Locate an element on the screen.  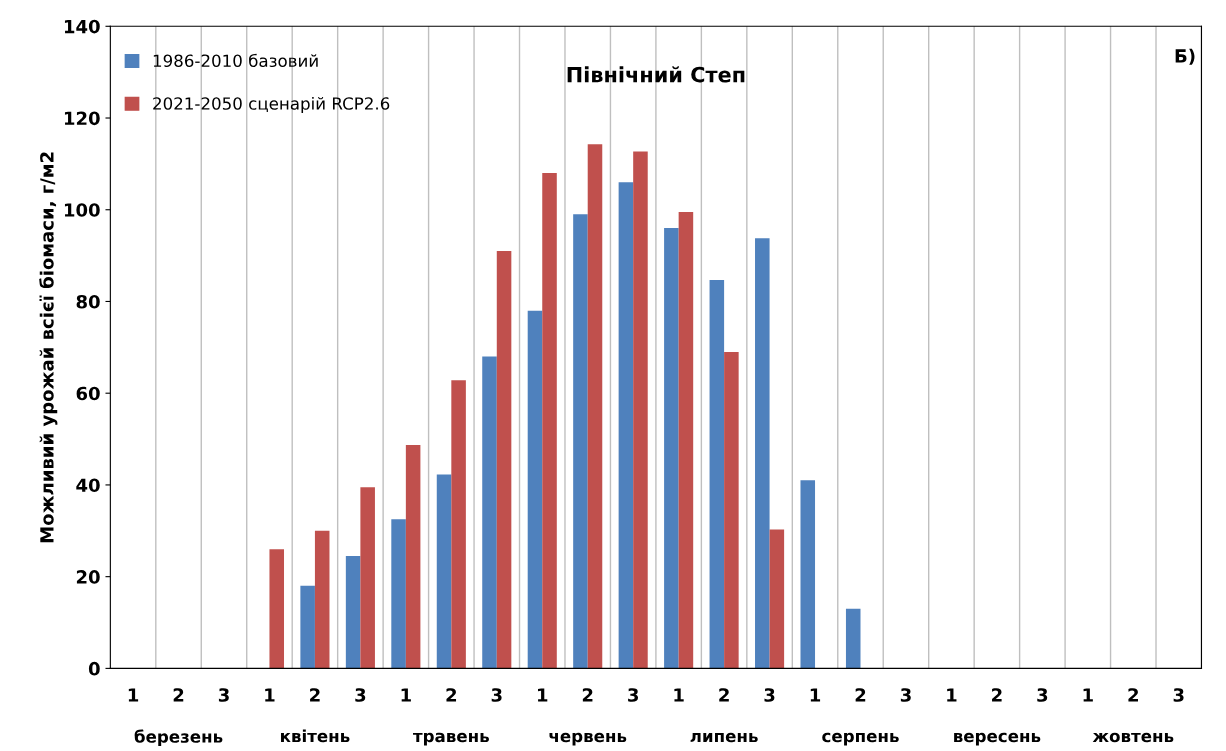
y-tick-label: 60 is located at coordinates (88, 393).